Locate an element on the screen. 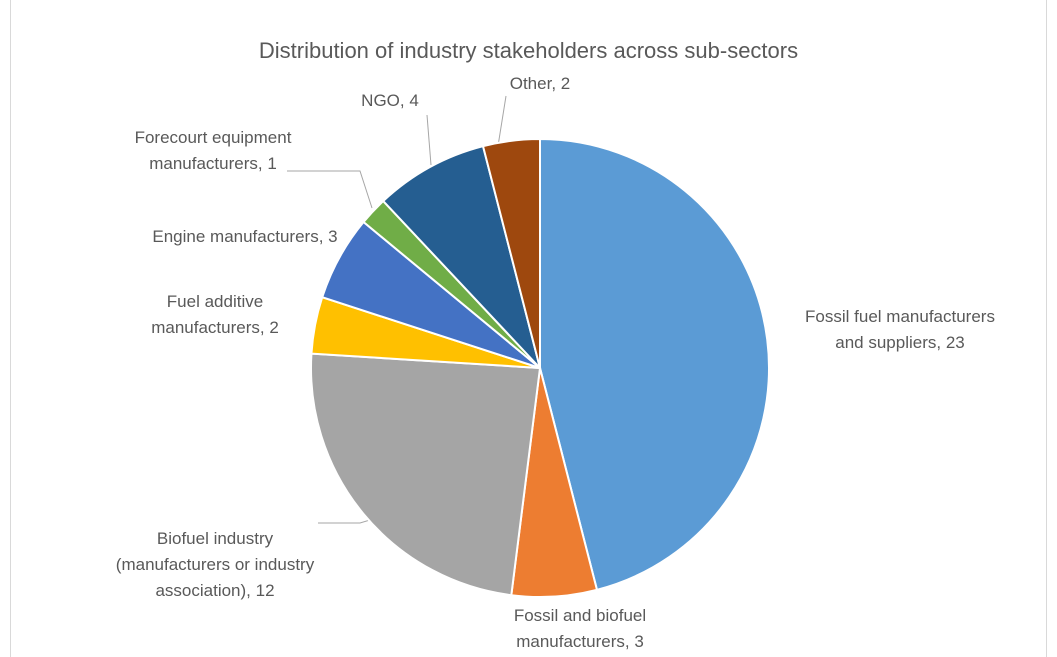 This screenshot has height=657, width=1057. data-label: Fuel additive manufacturers2 is located at coordinates (215, 315).